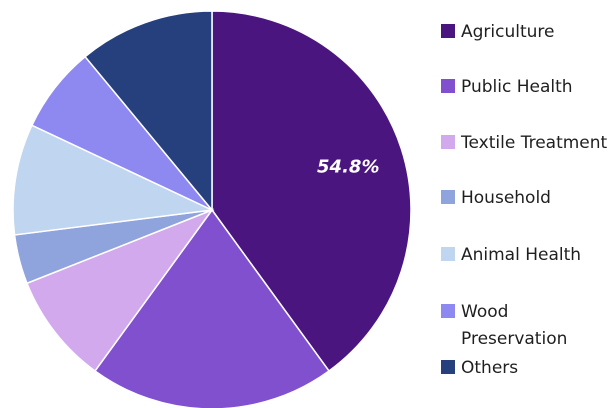  I want to click on pie-slice-textile-treatment, so click(120, 290).